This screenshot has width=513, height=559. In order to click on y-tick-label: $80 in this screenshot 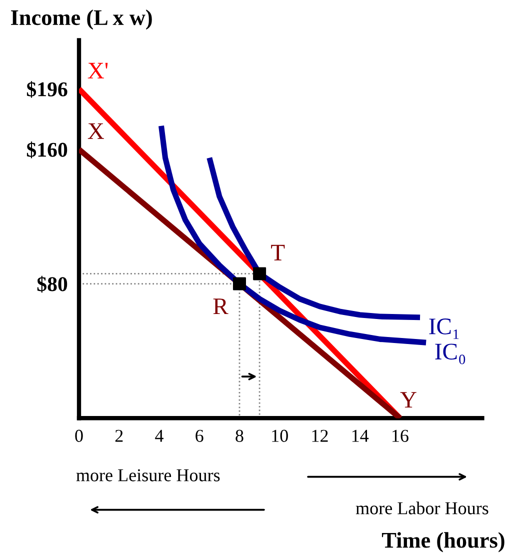, I will do `click(52, 284)`.